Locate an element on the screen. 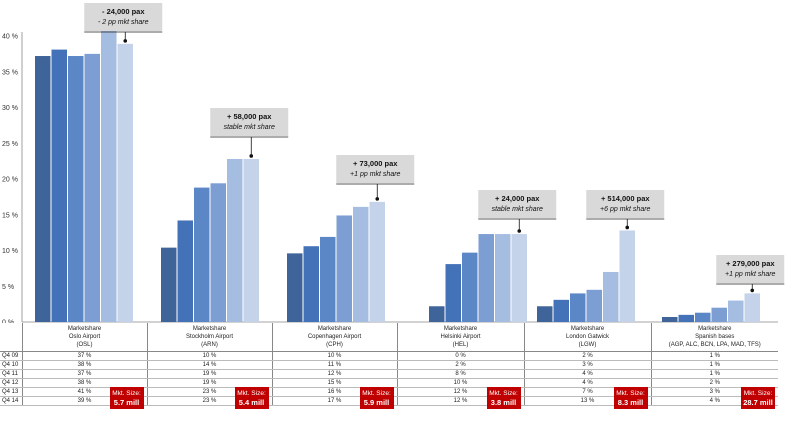 Image resolution: width=800 pixels, height=426 pixels. group-header-line: (OSL) is located at coordinates (84, 345).